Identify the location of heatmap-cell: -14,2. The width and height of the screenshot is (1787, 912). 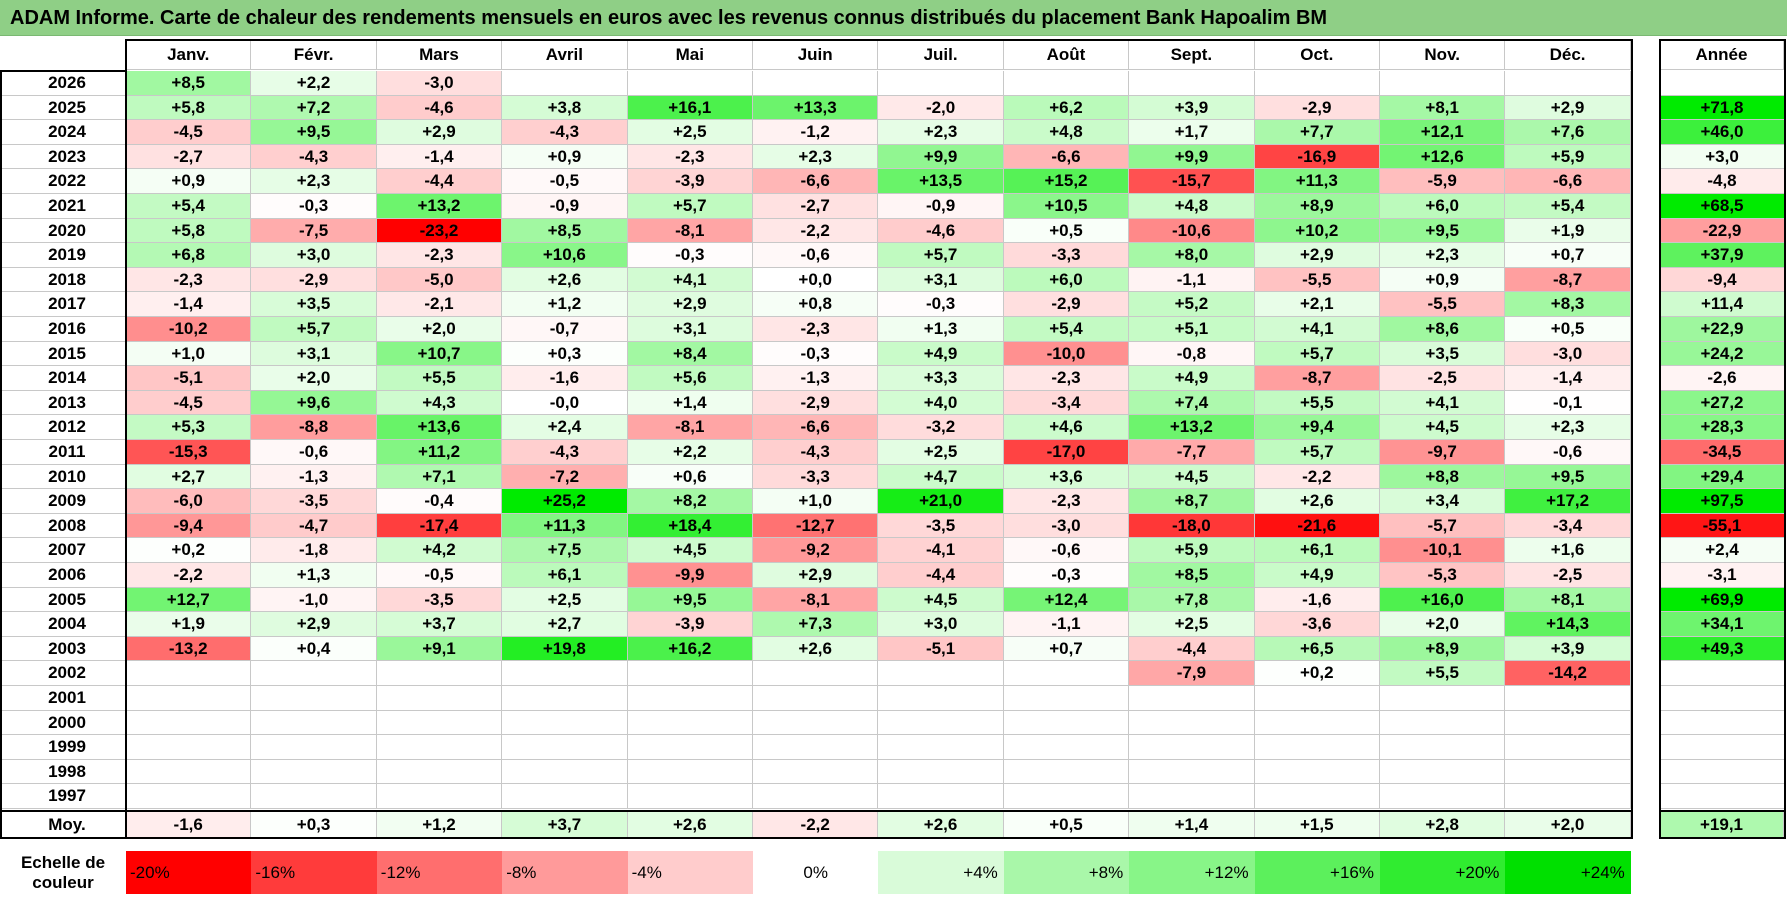
(1568, 673).